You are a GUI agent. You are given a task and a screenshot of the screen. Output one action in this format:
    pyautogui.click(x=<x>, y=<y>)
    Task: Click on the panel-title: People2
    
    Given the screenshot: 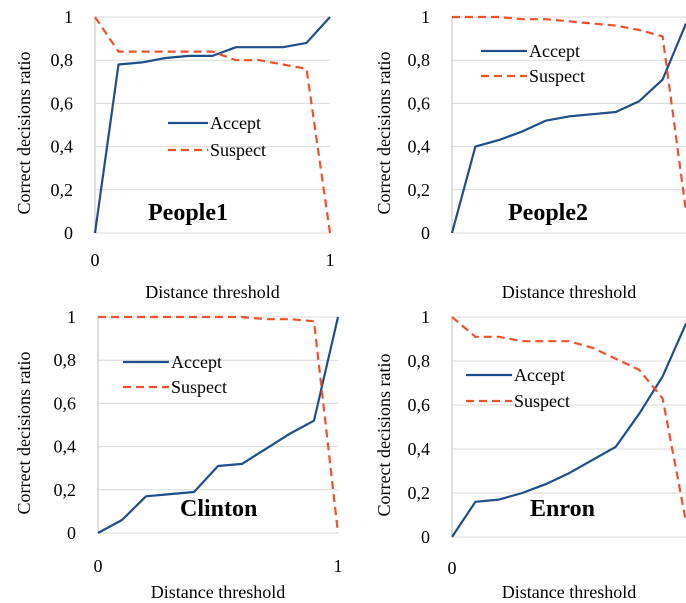 What is the action you would take?
    pyautogui.click(x=548, y=213)
    